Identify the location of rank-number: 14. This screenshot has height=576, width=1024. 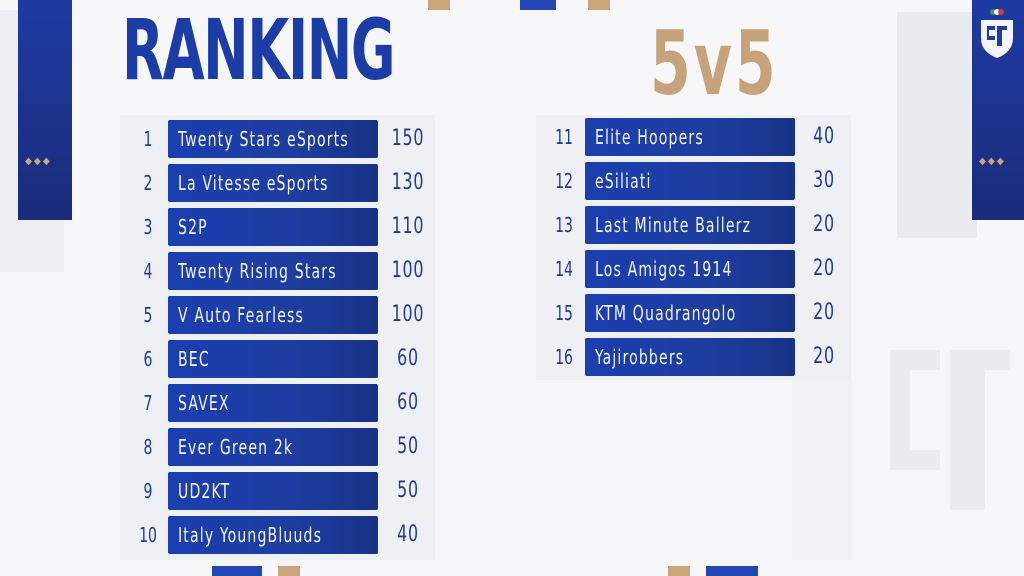
(564, 269).